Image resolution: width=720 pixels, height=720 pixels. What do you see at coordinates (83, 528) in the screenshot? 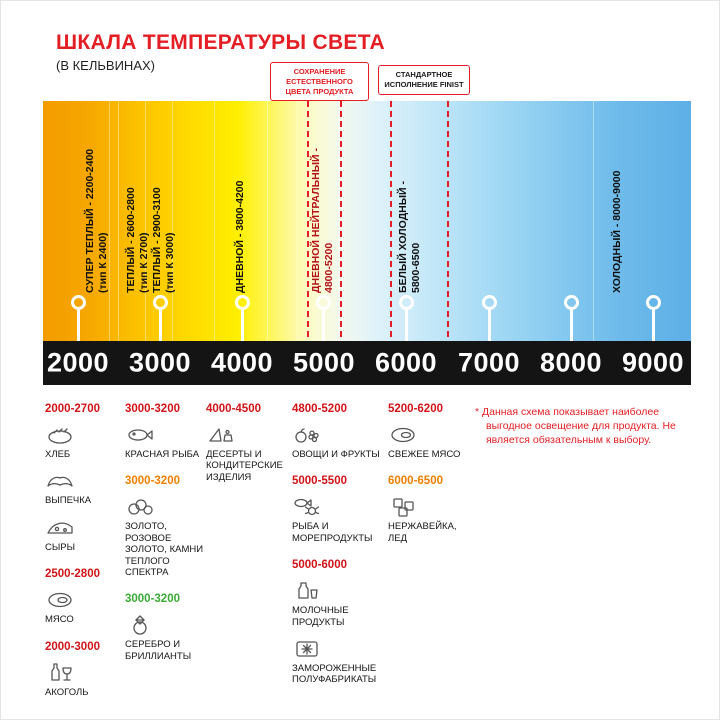
I see `cheese-icon` at bounding box center [83, 528].